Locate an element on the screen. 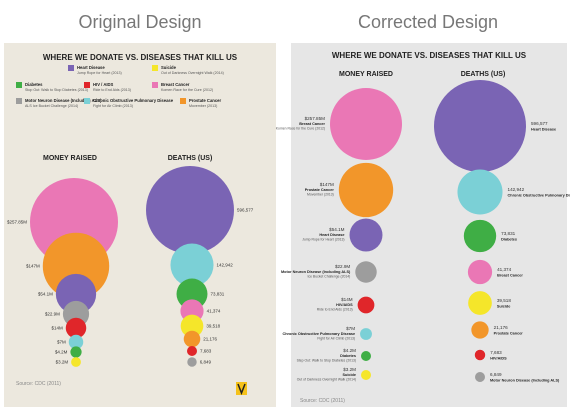 The image size is (570, 419). deaths-value-label: 6,849 is located at coordinates (496, 374).